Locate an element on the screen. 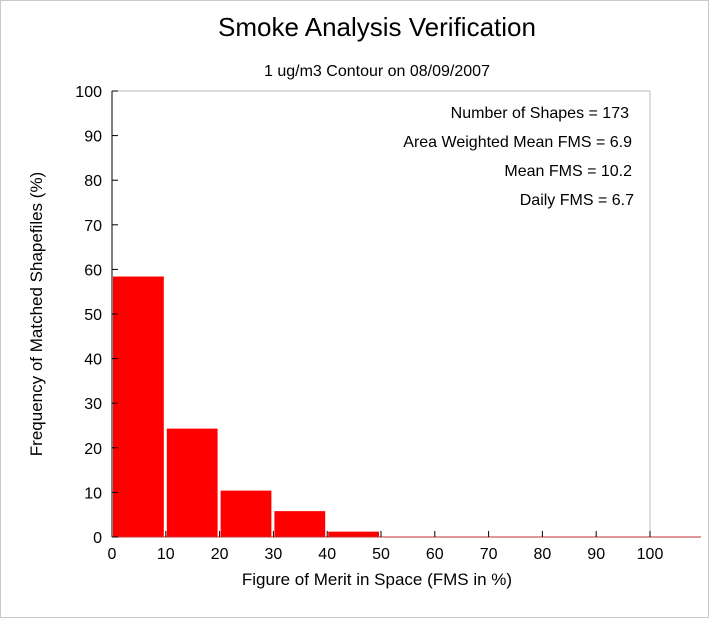 The image size is (709, 618). x-tick-label: 100 is located at coordinates (650, 554).